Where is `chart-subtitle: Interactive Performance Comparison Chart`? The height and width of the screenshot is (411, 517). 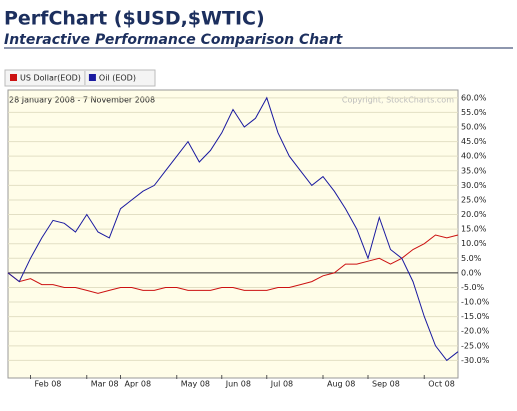 chart-subtitle: Interactive Performance Comparison Chart is located at coordinates (174, 40).